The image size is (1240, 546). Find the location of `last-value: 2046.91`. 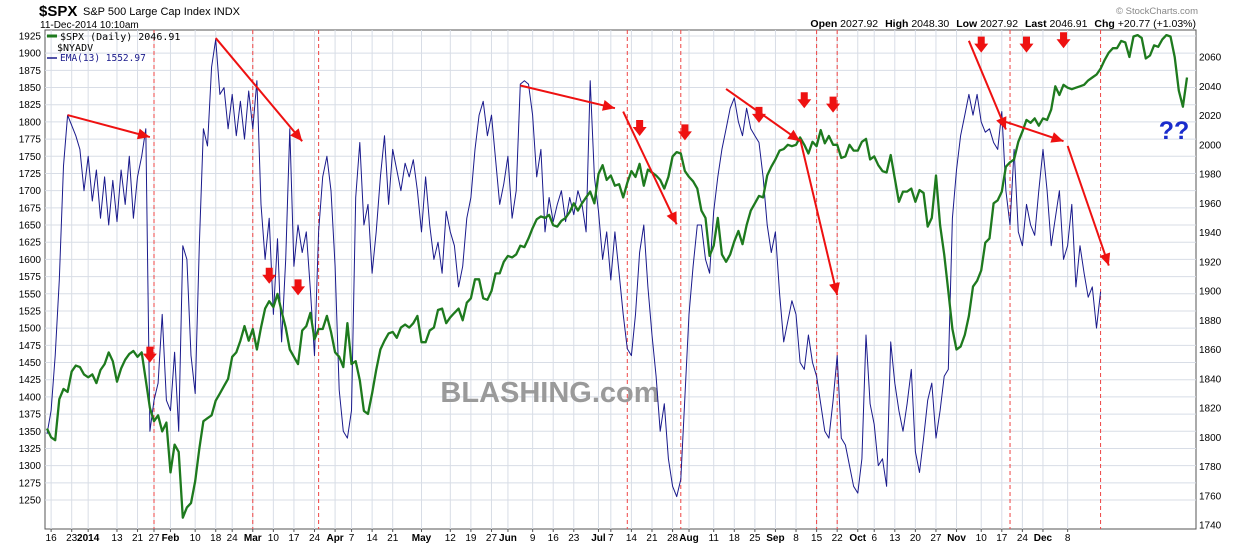

last-value: 2046.91 is located at coordinates (1069, 24).